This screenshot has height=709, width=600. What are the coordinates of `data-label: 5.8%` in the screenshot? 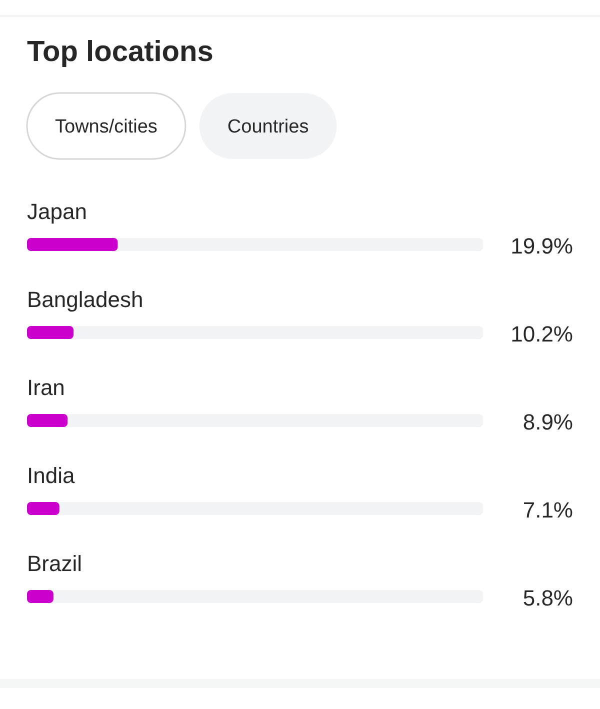 It's located at (547, 598).